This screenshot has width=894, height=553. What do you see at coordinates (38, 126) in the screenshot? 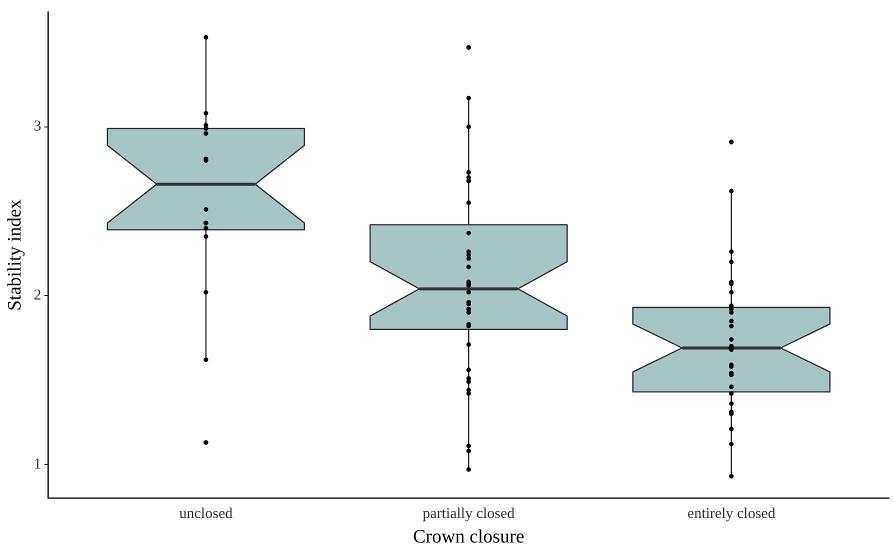
I see `y-tick-label: 3` at bounding box center [38, 126].